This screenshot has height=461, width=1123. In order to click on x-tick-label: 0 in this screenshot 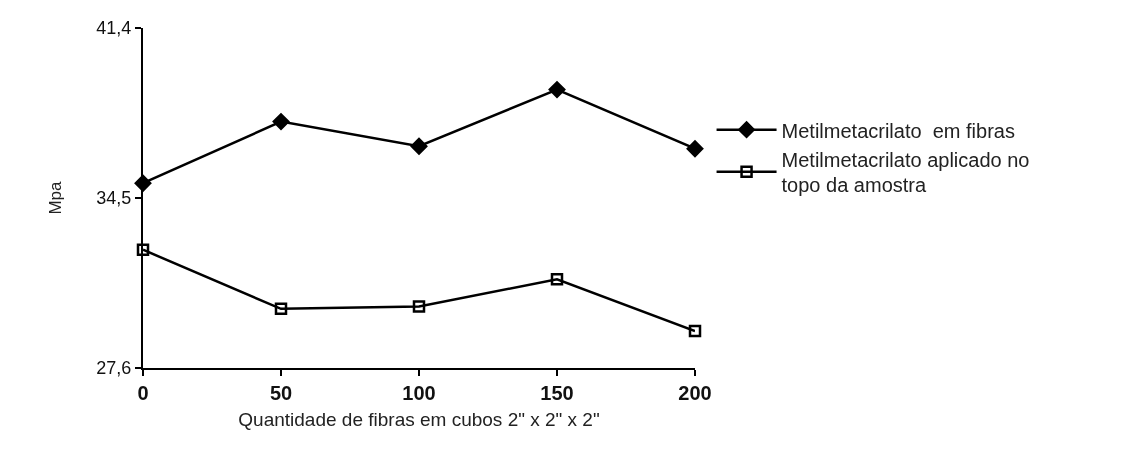, I will do `click(143, 393)`.